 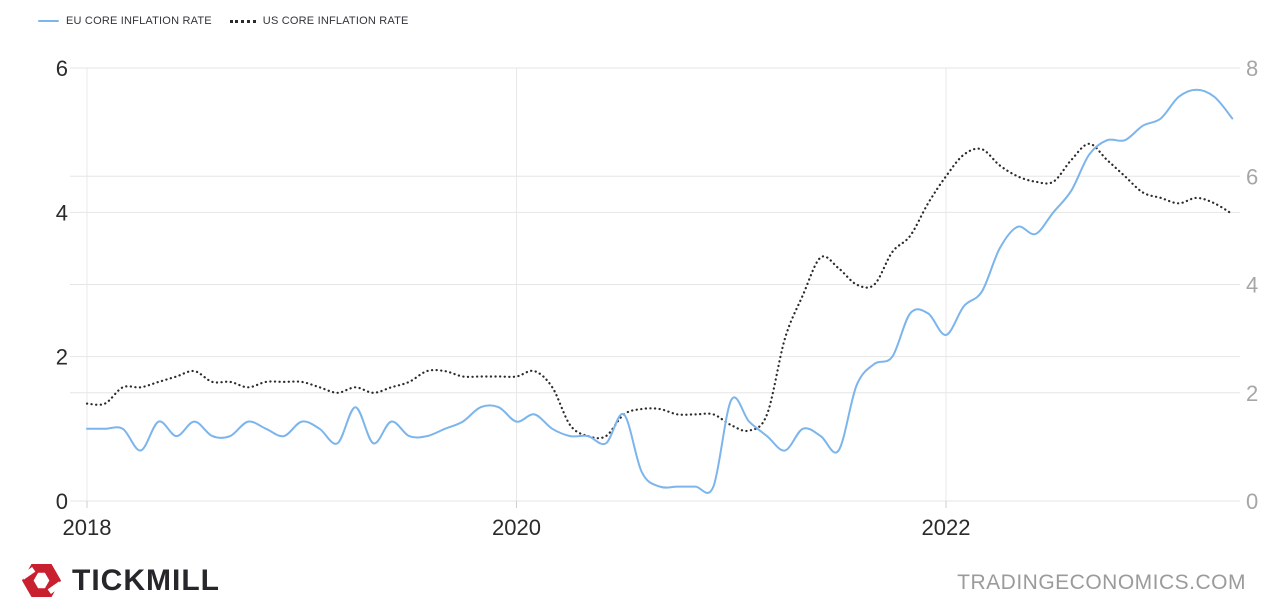 I want to click on tickmill-hexagon-icon, so click(x=41, y=580).